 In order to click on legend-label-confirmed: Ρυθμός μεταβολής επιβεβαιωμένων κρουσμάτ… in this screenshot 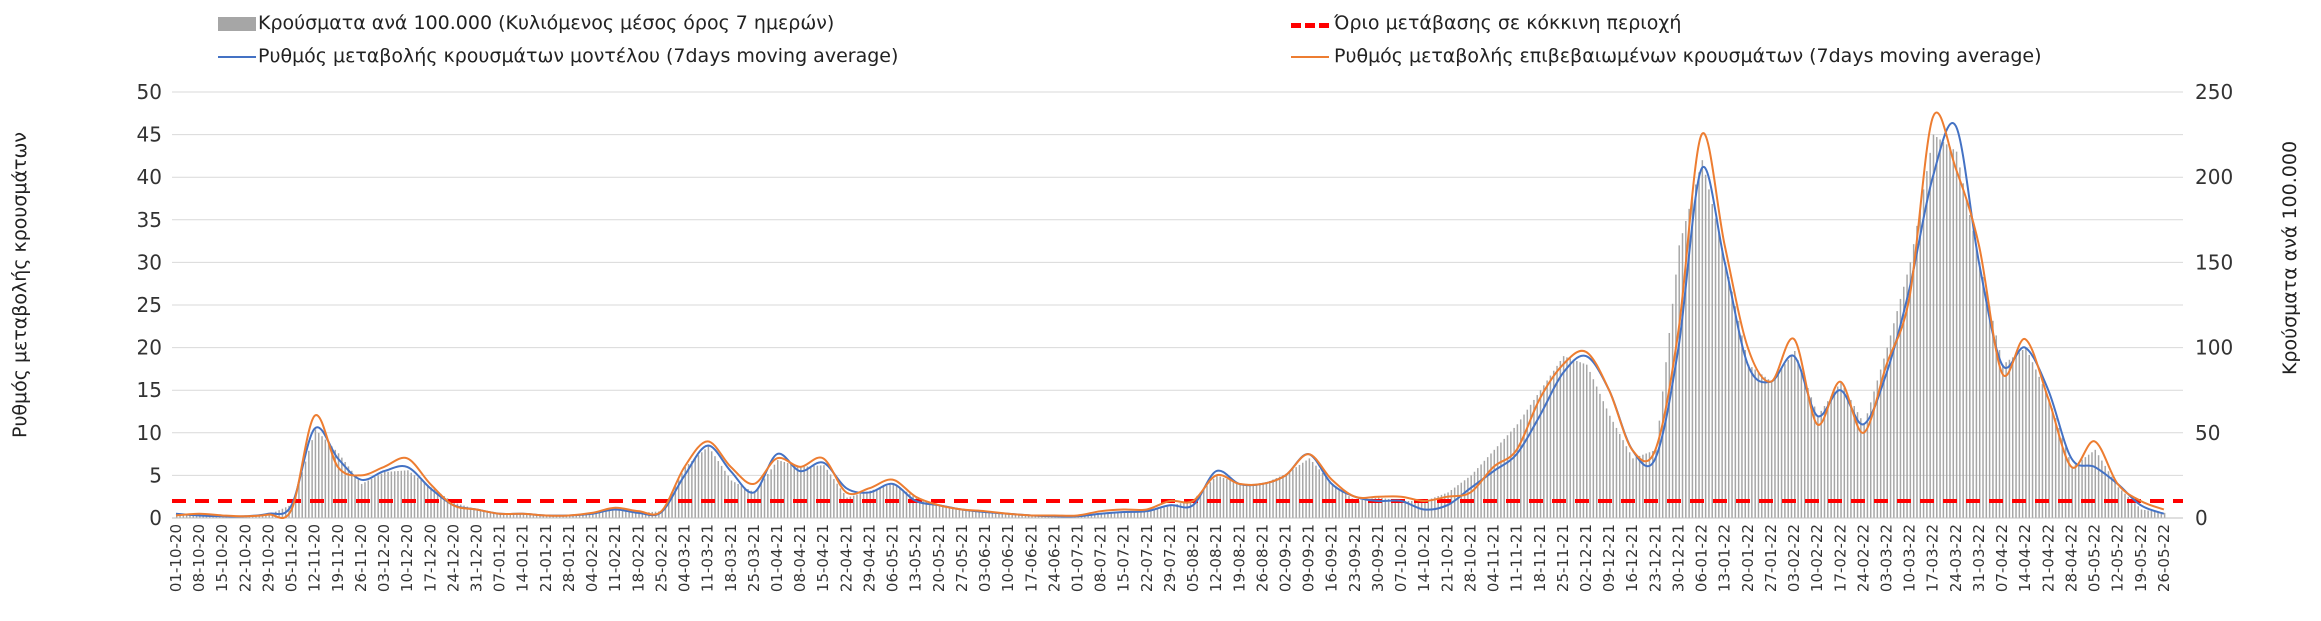, I will do `click(1688, 56)`.